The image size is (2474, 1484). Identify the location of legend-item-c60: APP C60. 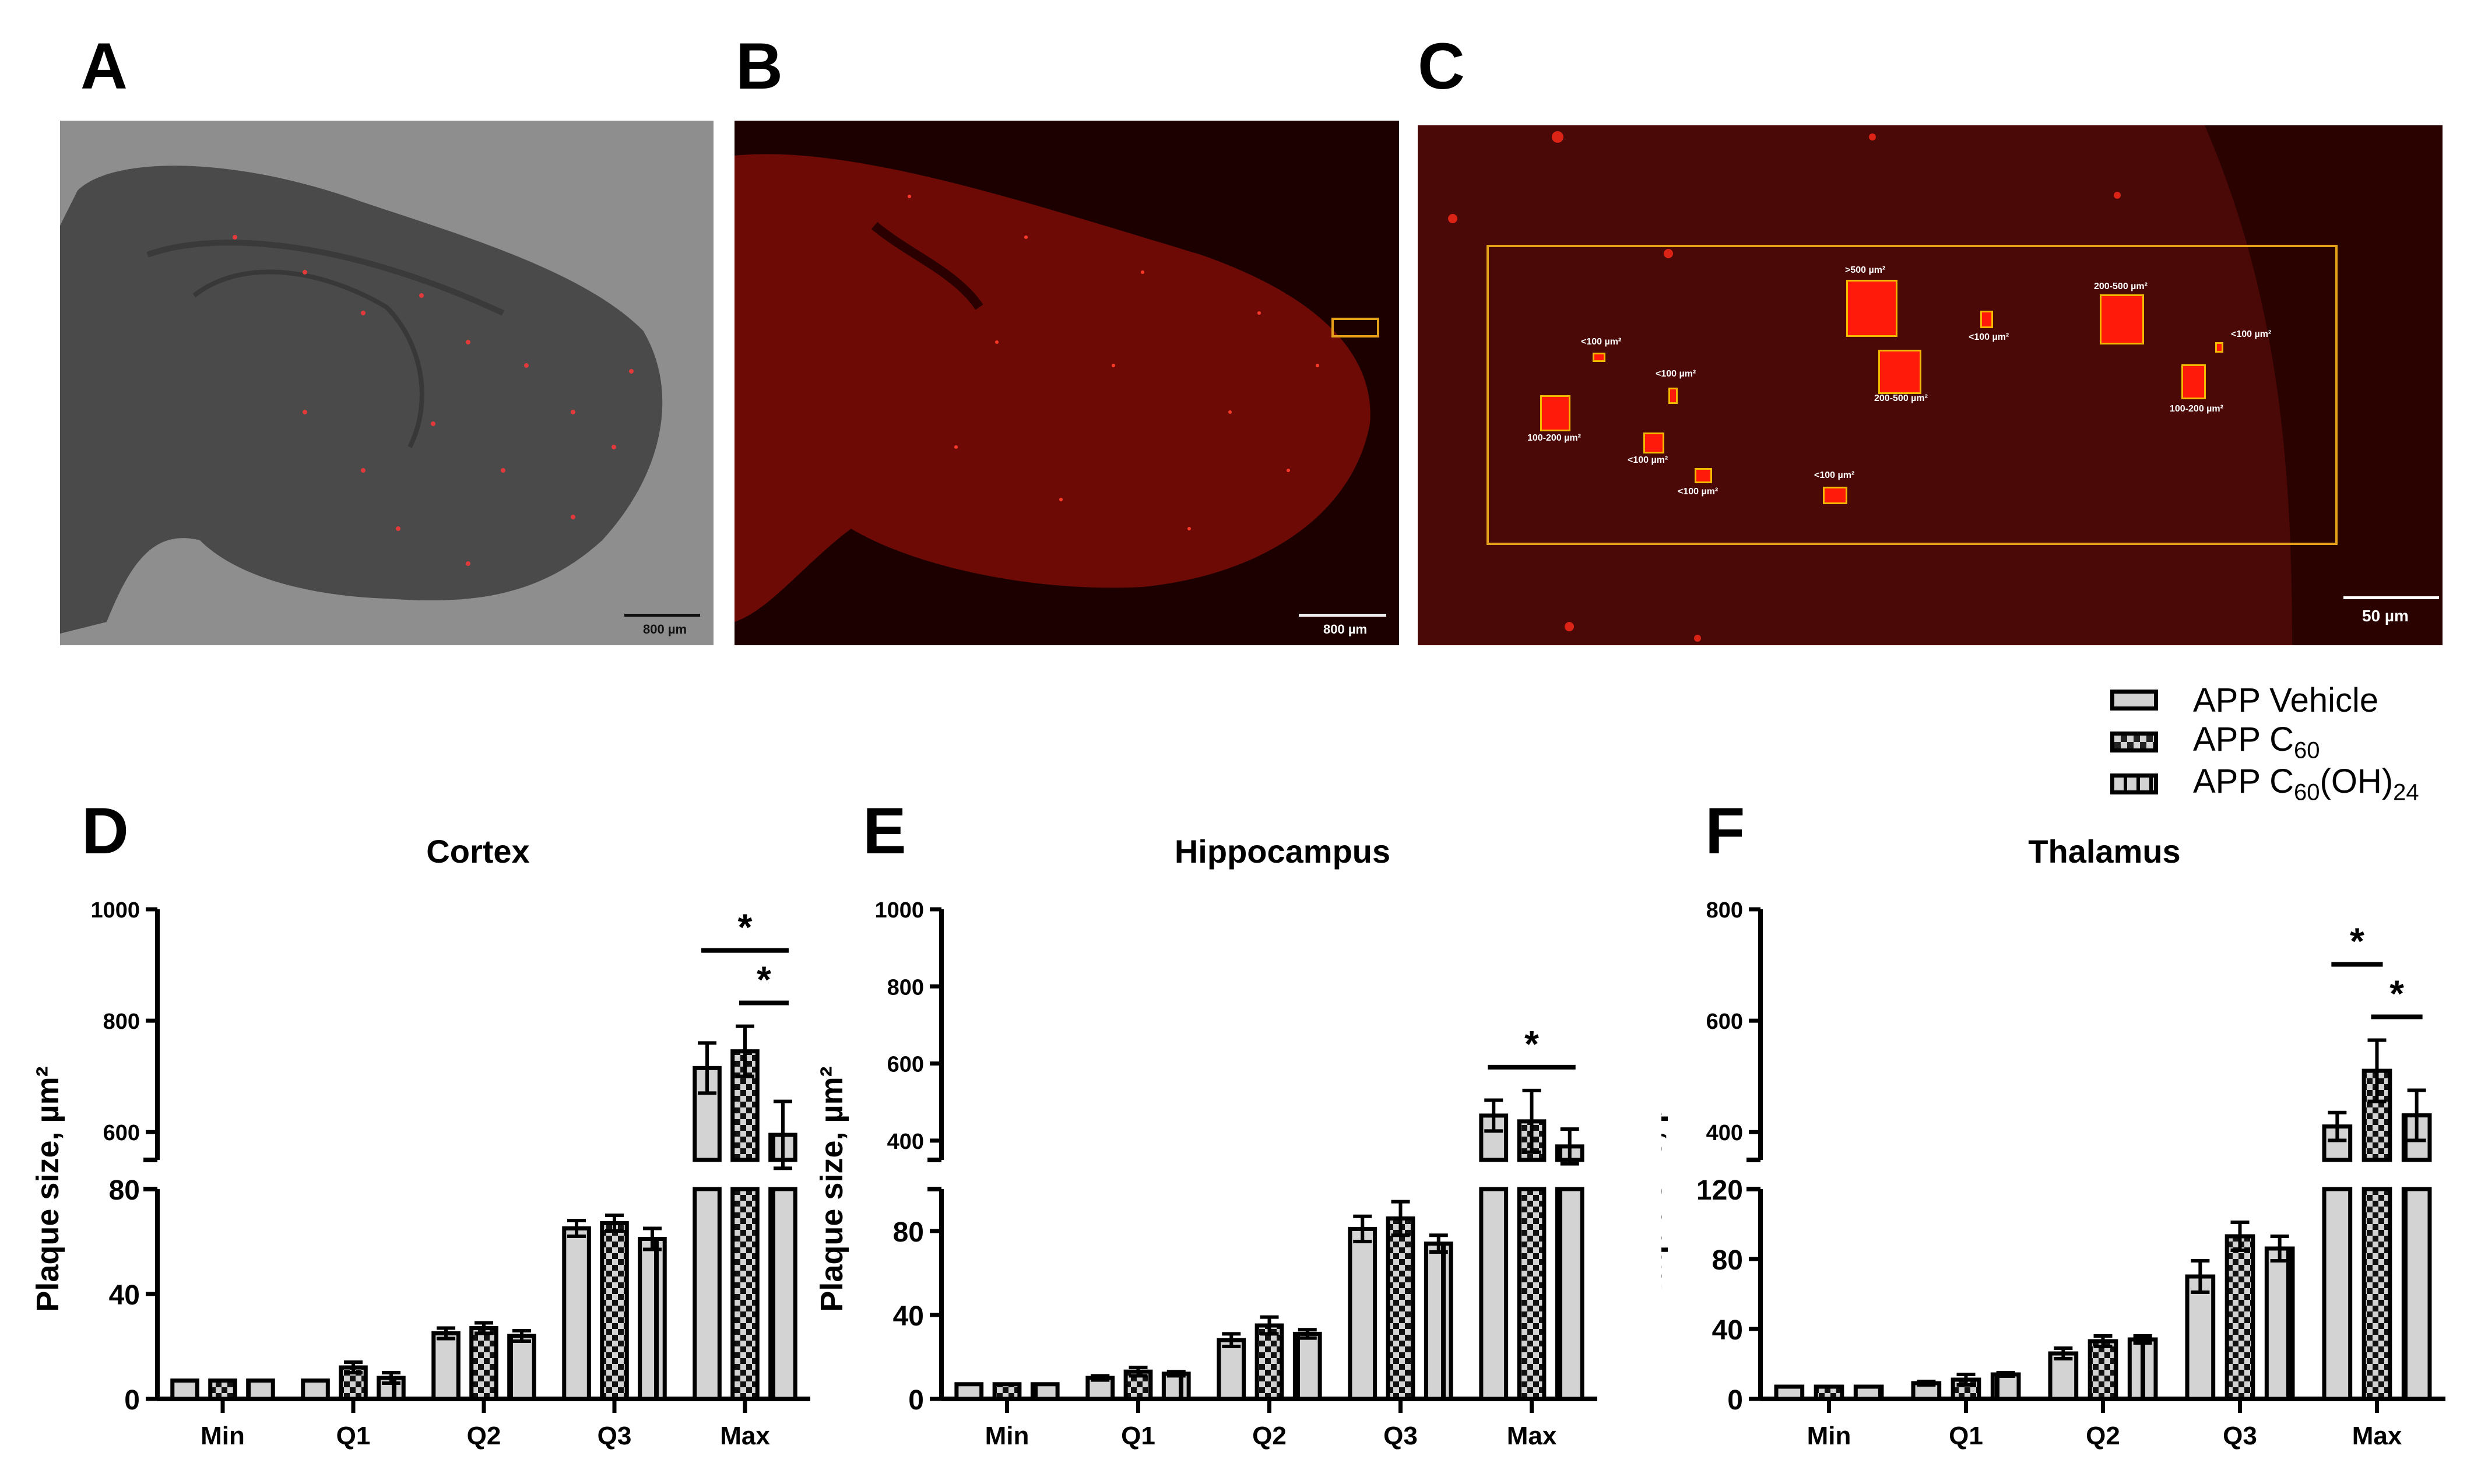
(2265, 742).